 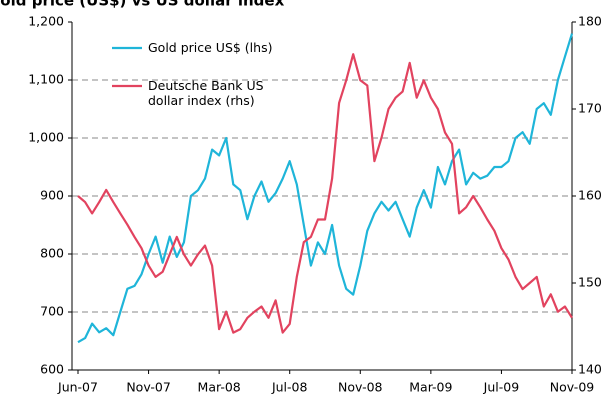 I want to click on y2-tick-label: 150, so click(x=590, y=282).